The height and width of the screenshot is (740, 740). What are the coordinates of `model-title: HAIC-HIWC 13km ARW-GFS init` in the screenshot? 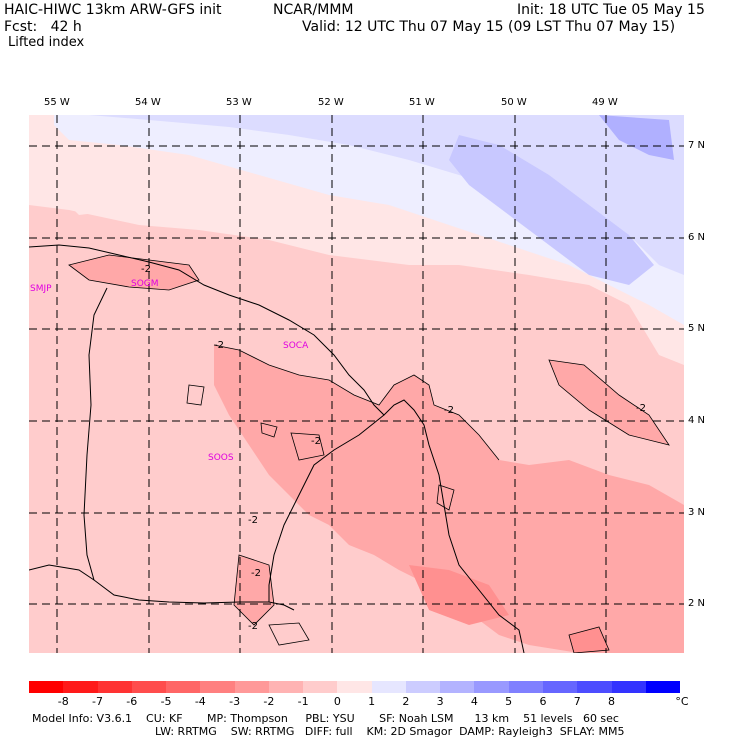 It's located at (113, 10).